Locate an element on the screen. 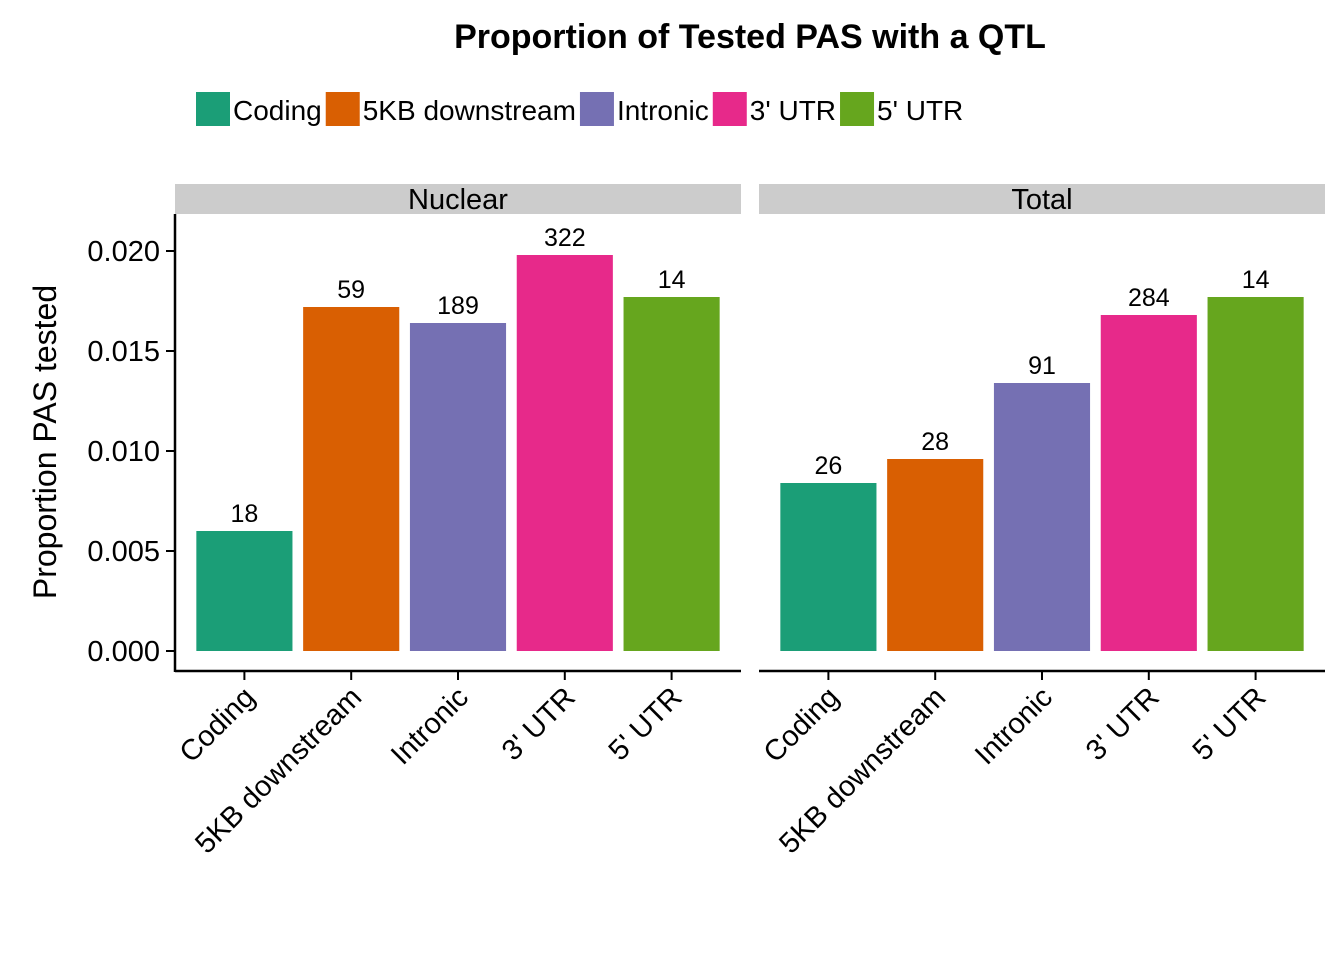 This screenshot has width=1344, height=965. legend-label: 3' UTR is located at coordinates (793, 110).